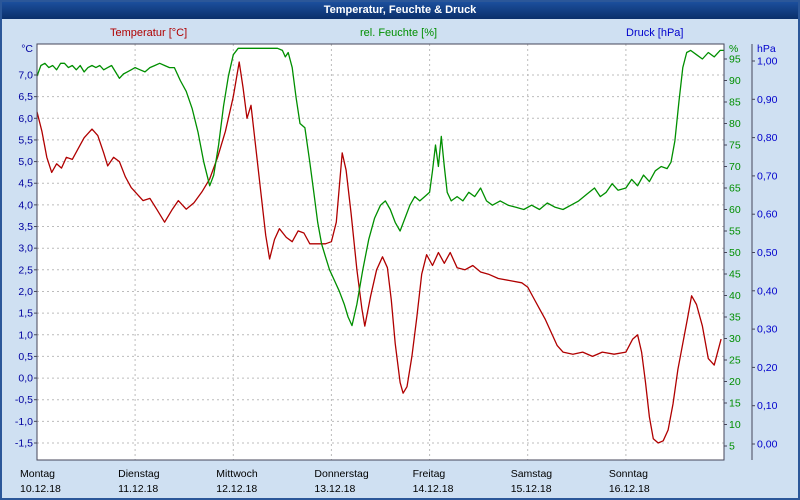 The height and width of the screenshot is (500, 800). Describe the element at coordinates (25, 184) in the screenshot. I see `temperature-tick-label: 4,5` at that location.